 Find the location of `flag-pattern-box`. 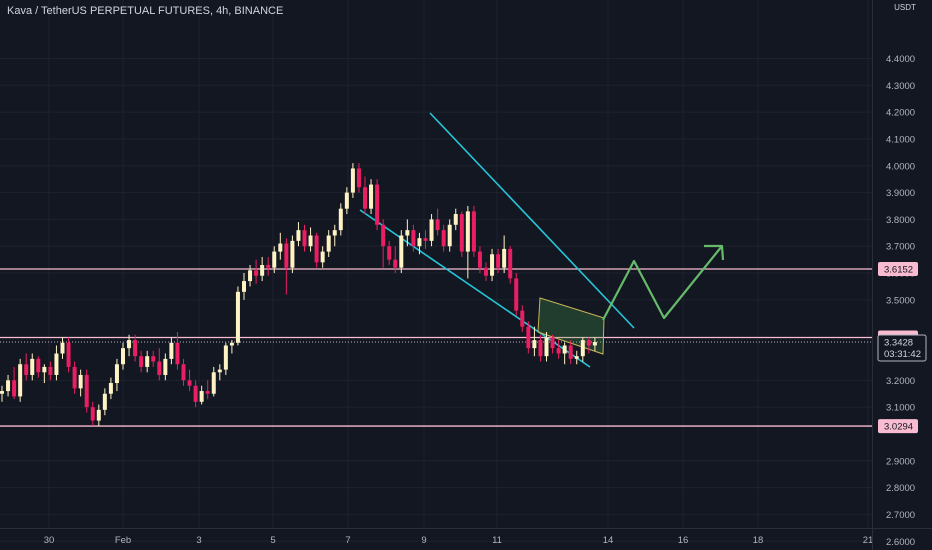

flag-pattern-box is located at coordinates (571, 326).